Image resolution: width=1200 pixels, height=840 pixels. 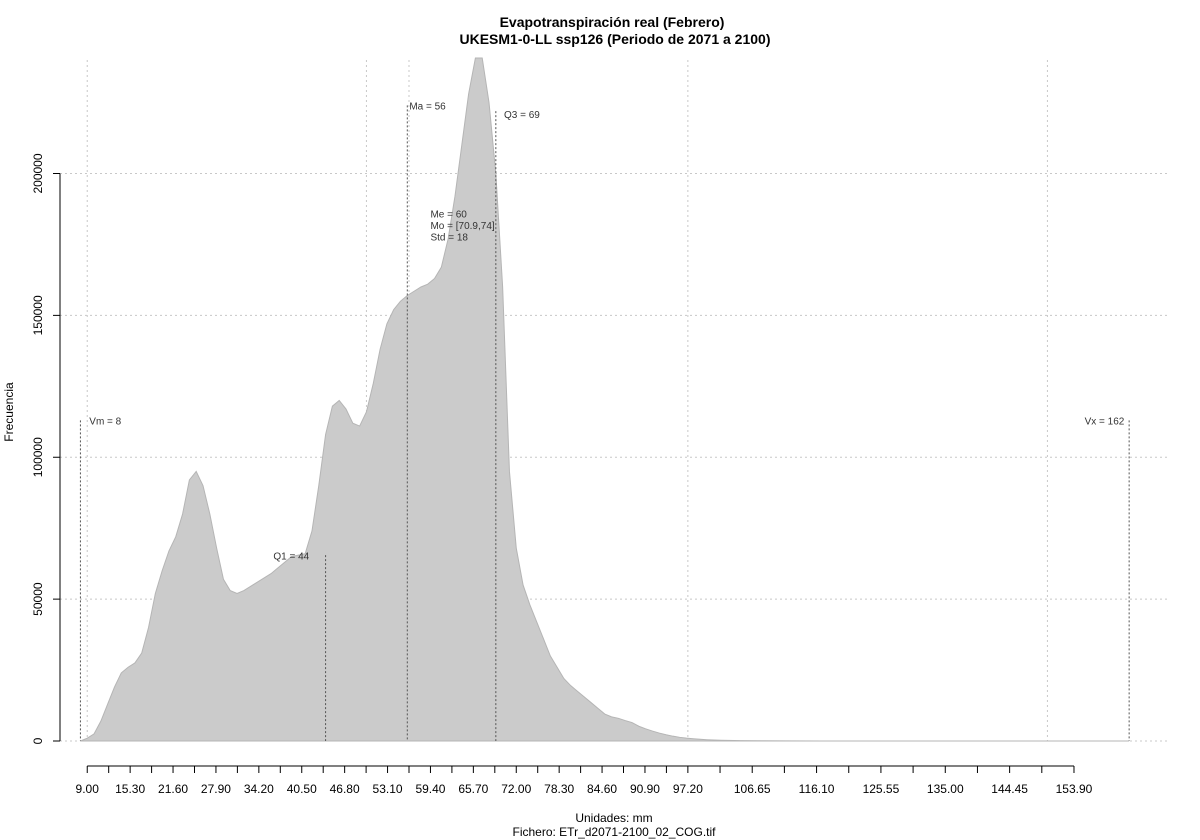 I want to click on x-tick-label: 90.90, so click(x=645, y=789).